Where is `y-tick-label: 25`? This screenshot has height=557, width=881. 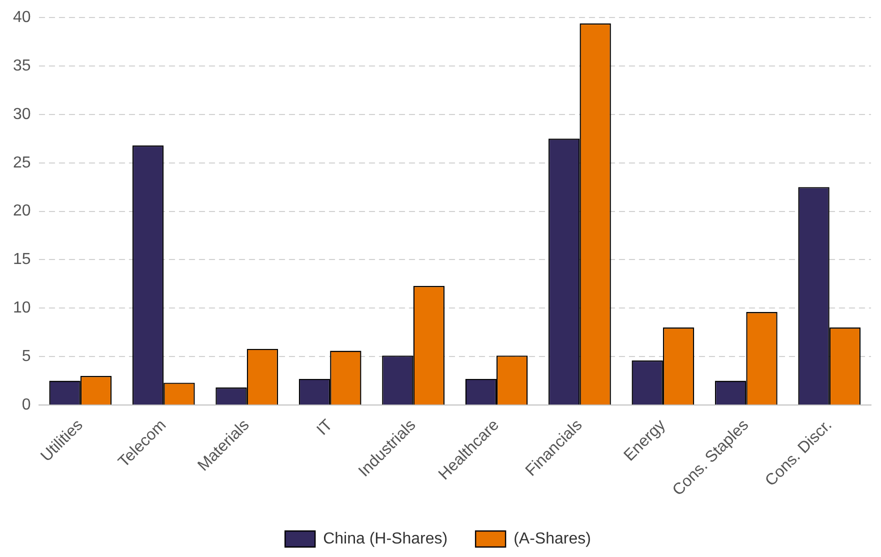
y-tick-label: 25 is located at coordinates (22, 163).